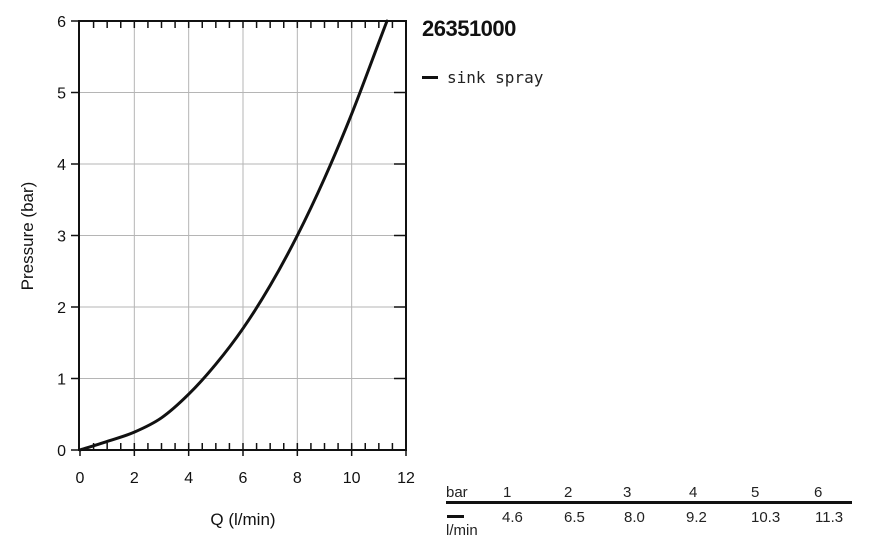 The image size is (872, 554). What do you see at coordinates (134, 478) in the screenshot?
I see `x-tick-label: 2` at bounding box center [134, 478].